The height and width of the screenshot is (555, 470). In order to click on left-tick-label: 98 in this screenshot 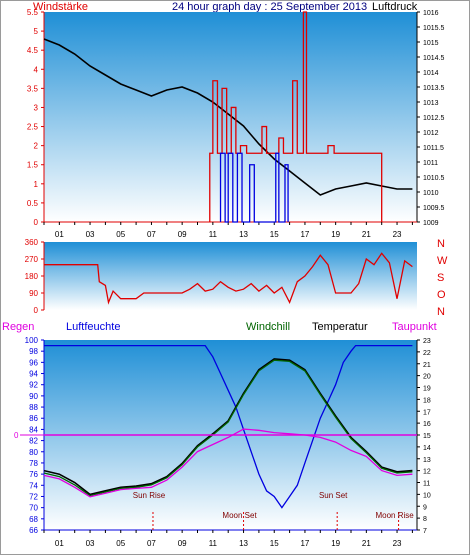, I will do `click(33, 351)`.